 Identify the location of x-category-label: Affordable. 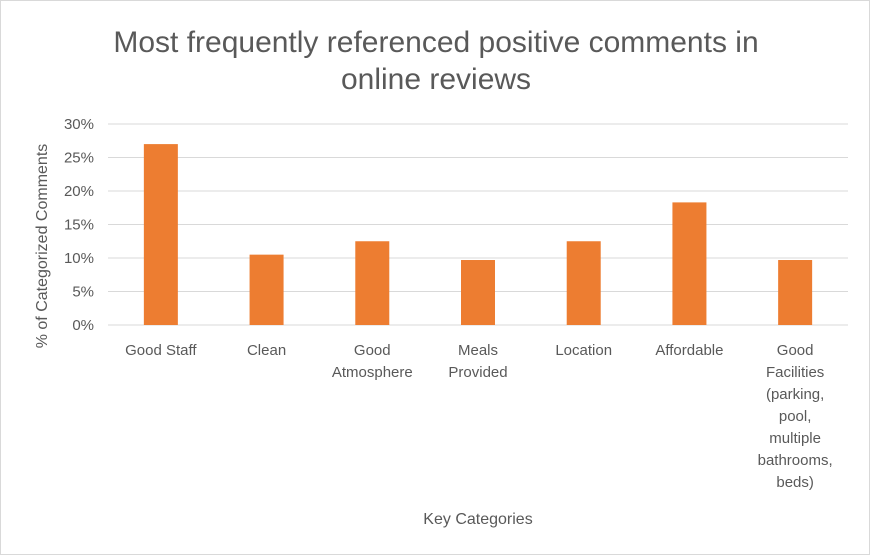
(689, 350).